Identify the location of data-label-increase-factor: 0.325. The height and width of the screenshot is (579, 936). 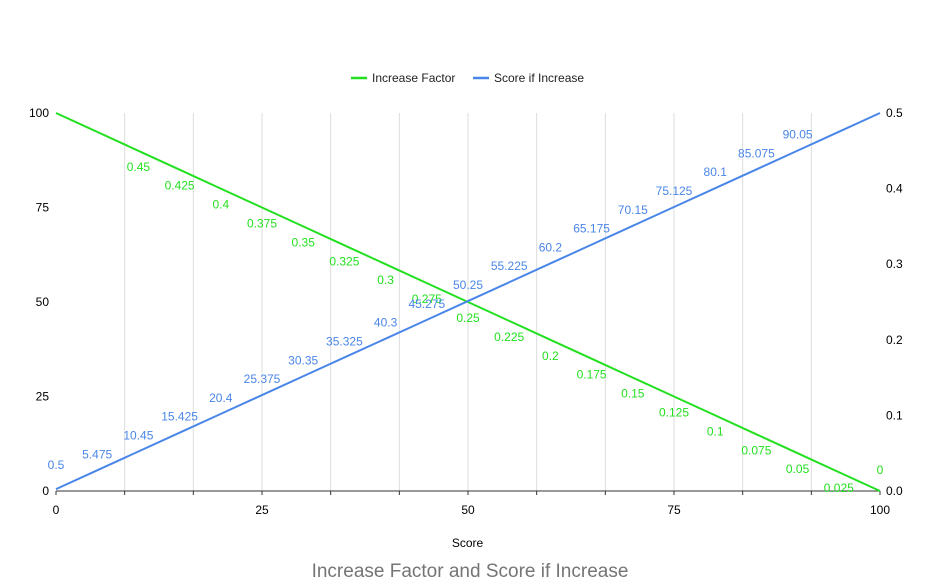
(344, 261).